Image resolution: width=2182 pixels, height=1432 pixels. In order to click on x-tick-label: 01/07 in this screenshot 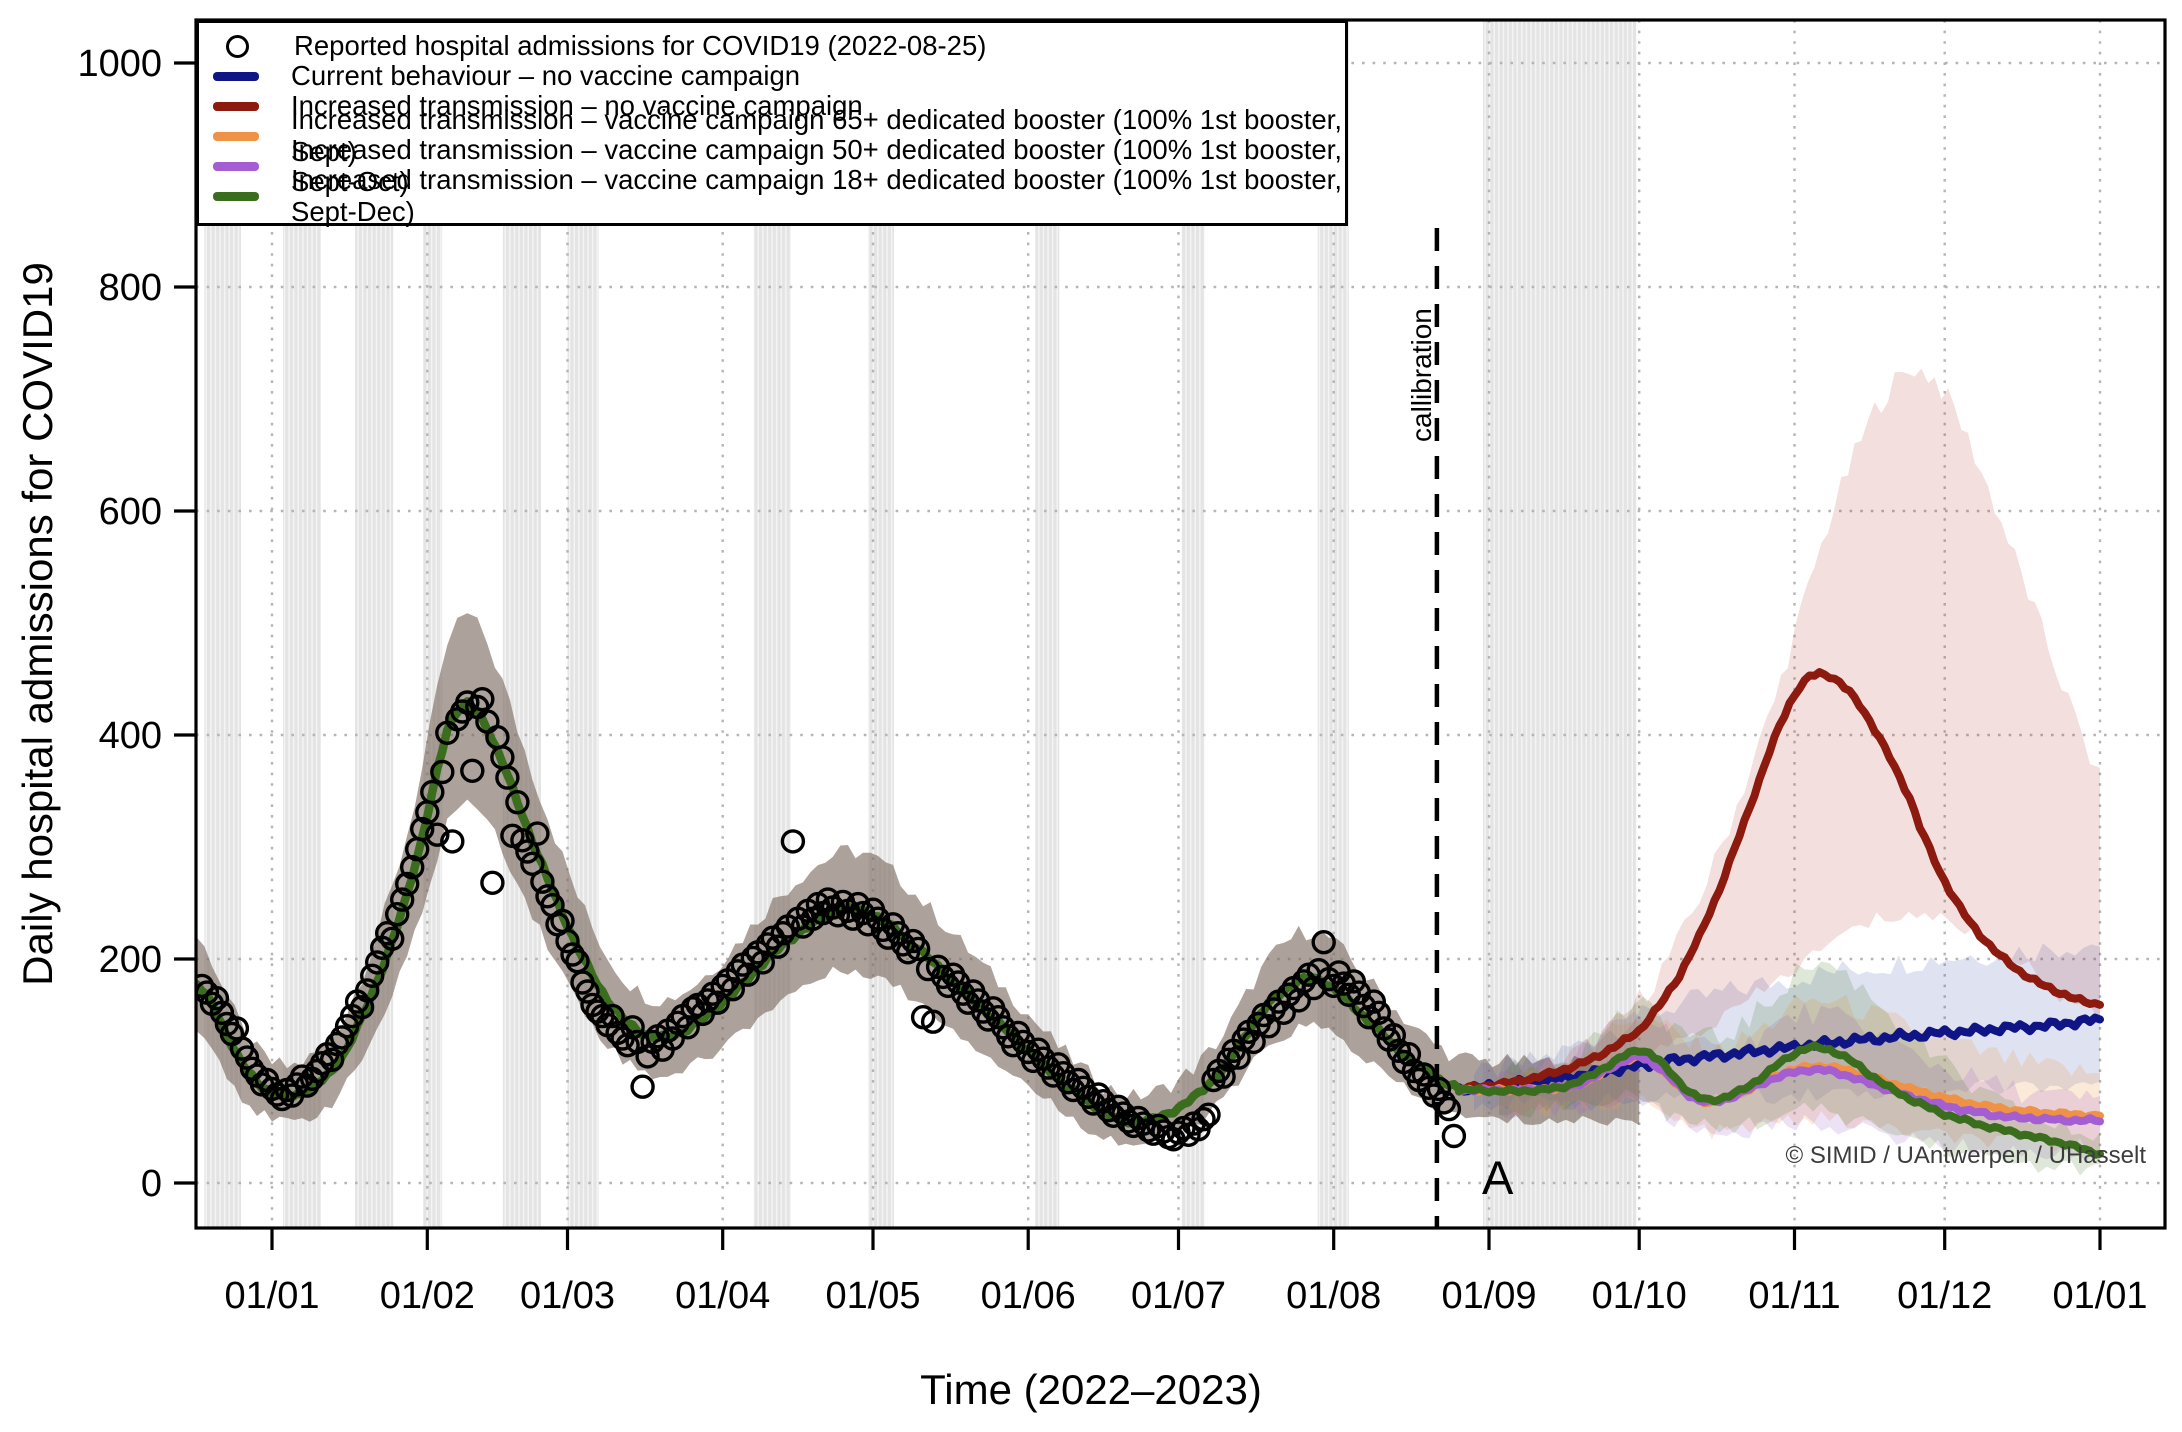, I will do `click(1178, 1296)`.